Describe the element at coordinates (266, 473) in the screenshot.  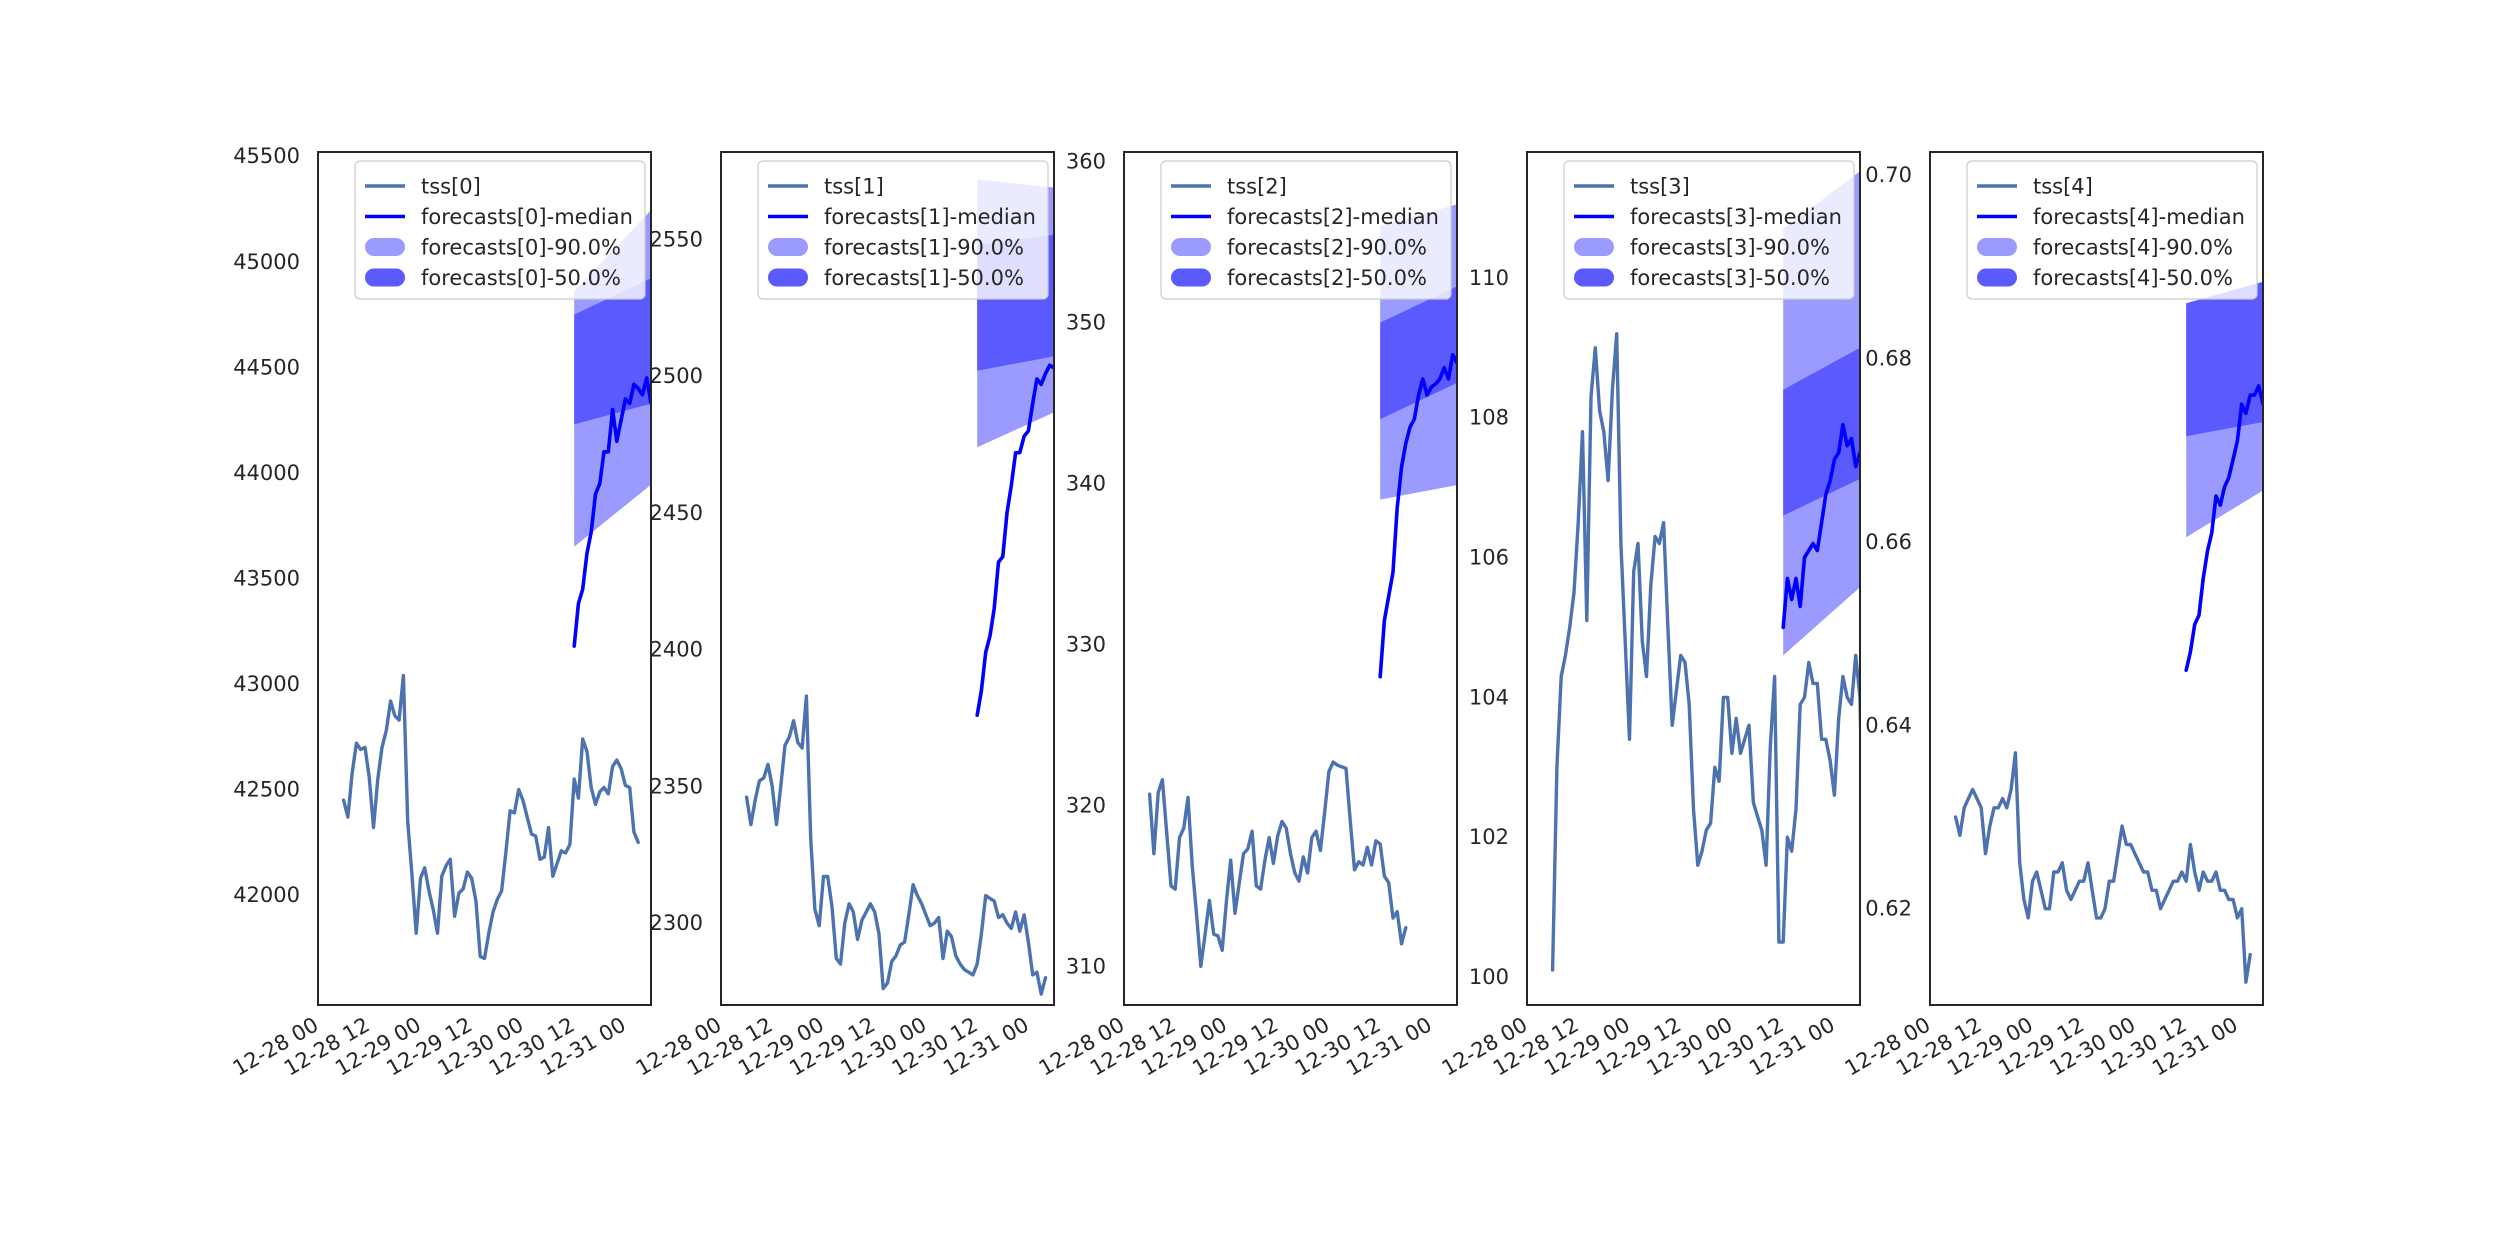
I see `y-tick-label: 44000` at that location.